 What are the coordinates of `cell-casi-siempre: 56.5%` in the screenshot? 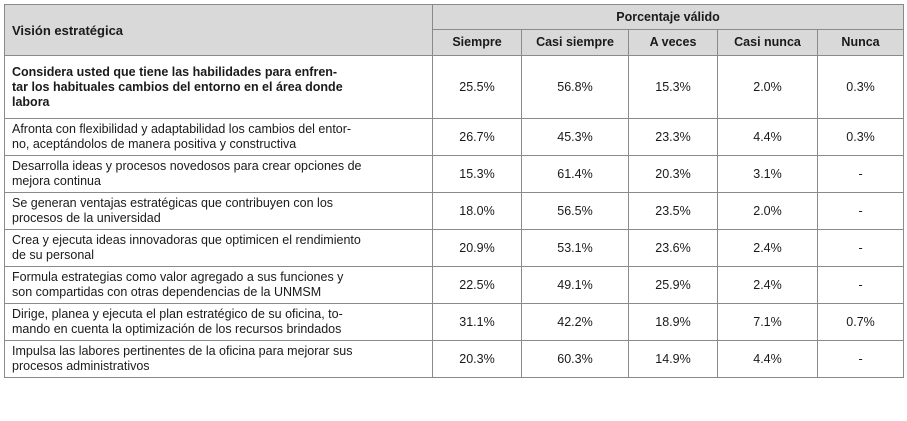 It's located at (575, 211).